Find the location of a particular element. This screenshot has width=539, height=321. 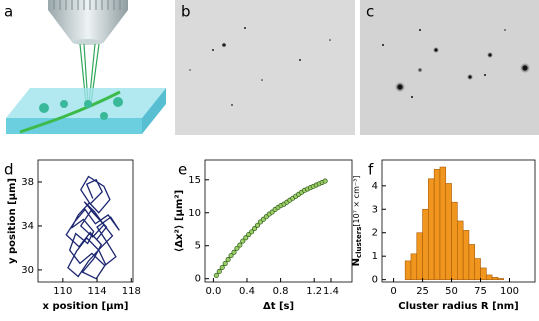

x-tick-label: 0.0 is located at coordinates (213, 291).